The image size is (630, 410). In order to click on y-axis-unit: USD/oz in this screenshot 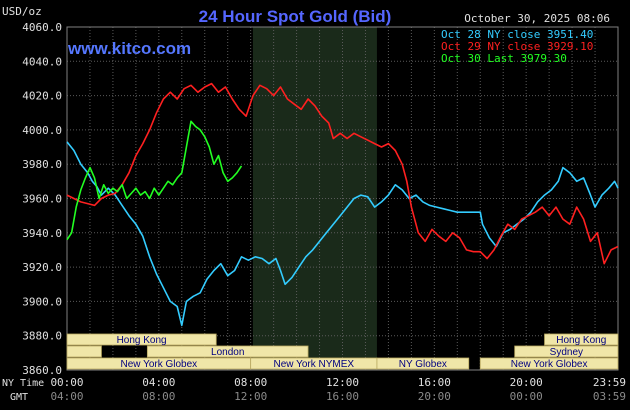, I will do `click(22, 11)`.